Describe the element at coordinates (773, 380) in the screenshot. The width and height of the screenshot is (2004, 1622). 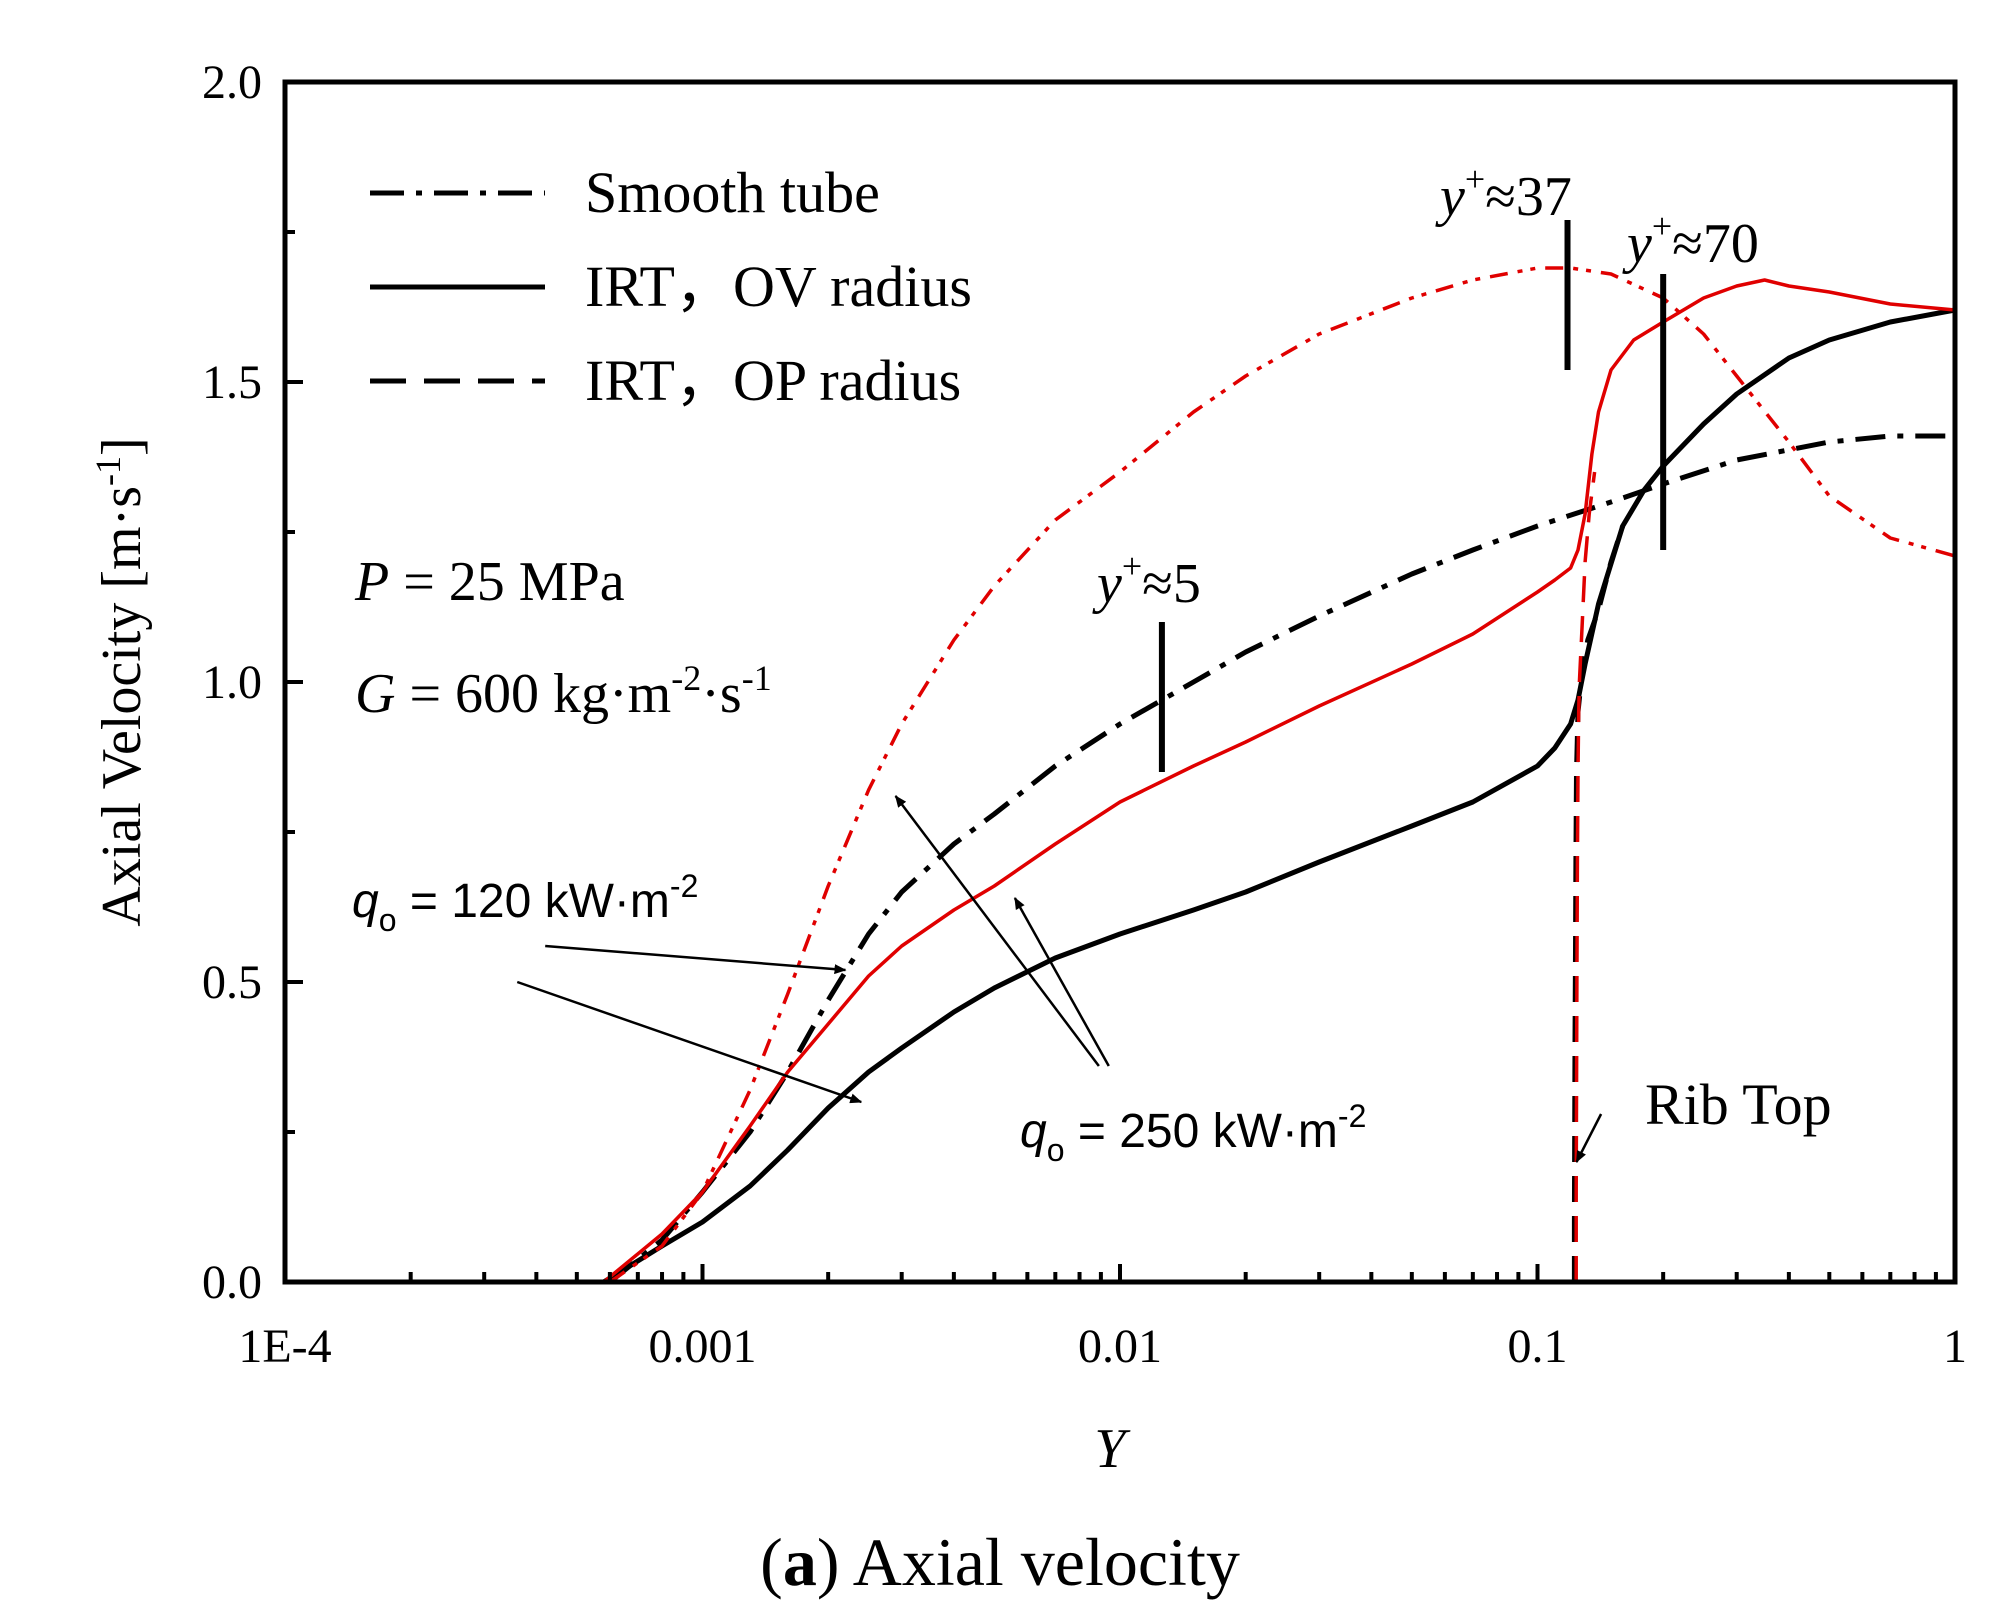
I see `legend-label-irt-op: IRT，OP radius` at that location.